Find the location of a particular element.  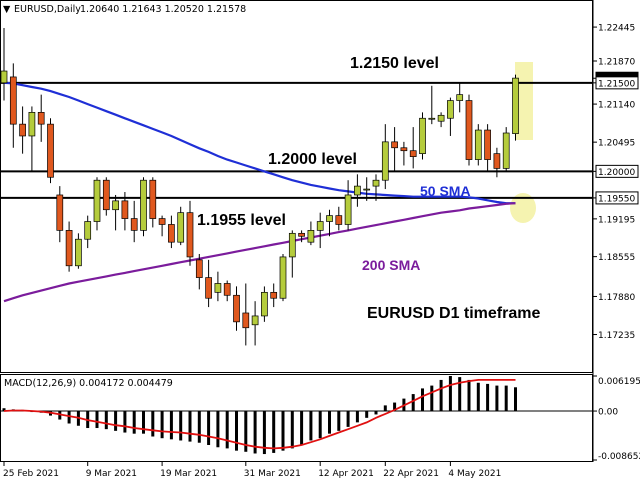

time-tick-label: 12 Apr 2021 is located at coordinates (346, 474).